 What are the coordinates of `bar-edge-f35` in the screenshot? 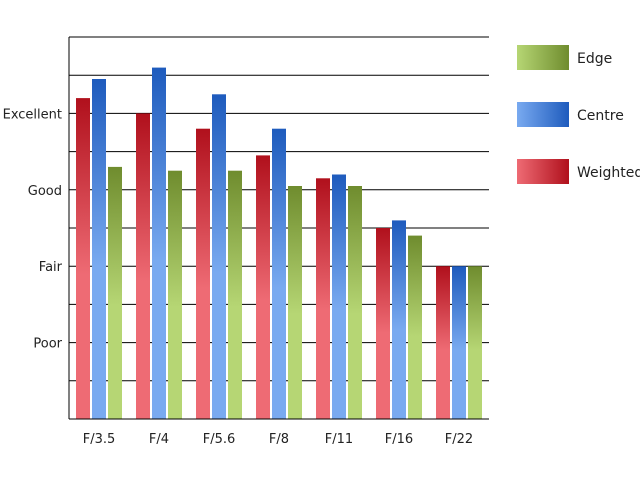 It's located at (115, 292).